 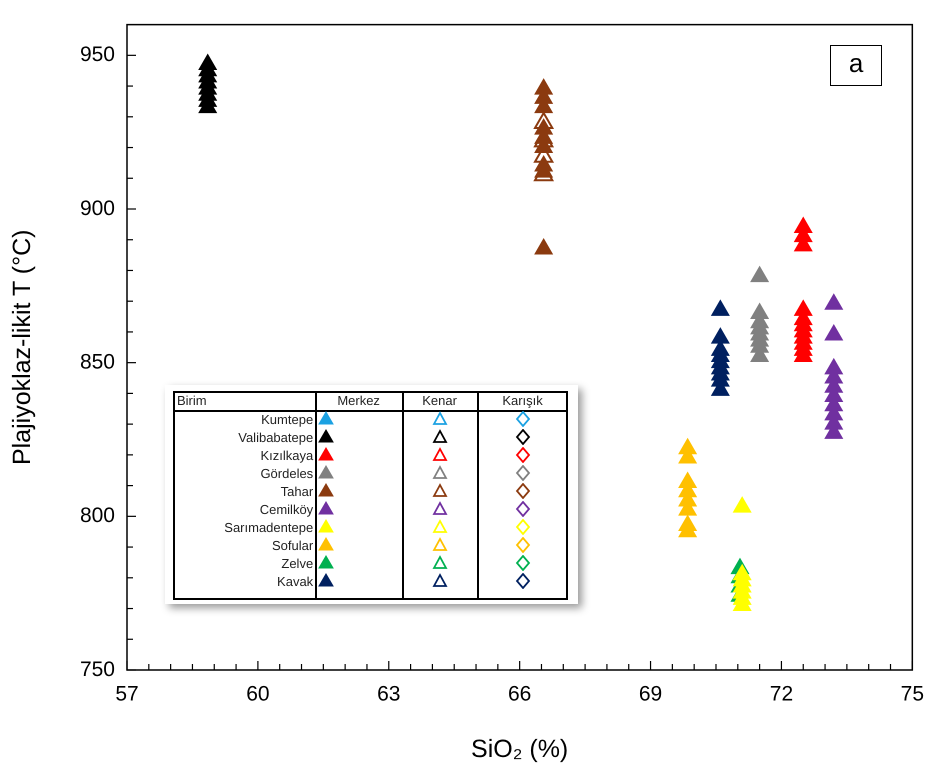 What do you see at coordinates (97, 362) in the screenshot?
I see `y-tick-label: 850` at bounding box center [97, 362].